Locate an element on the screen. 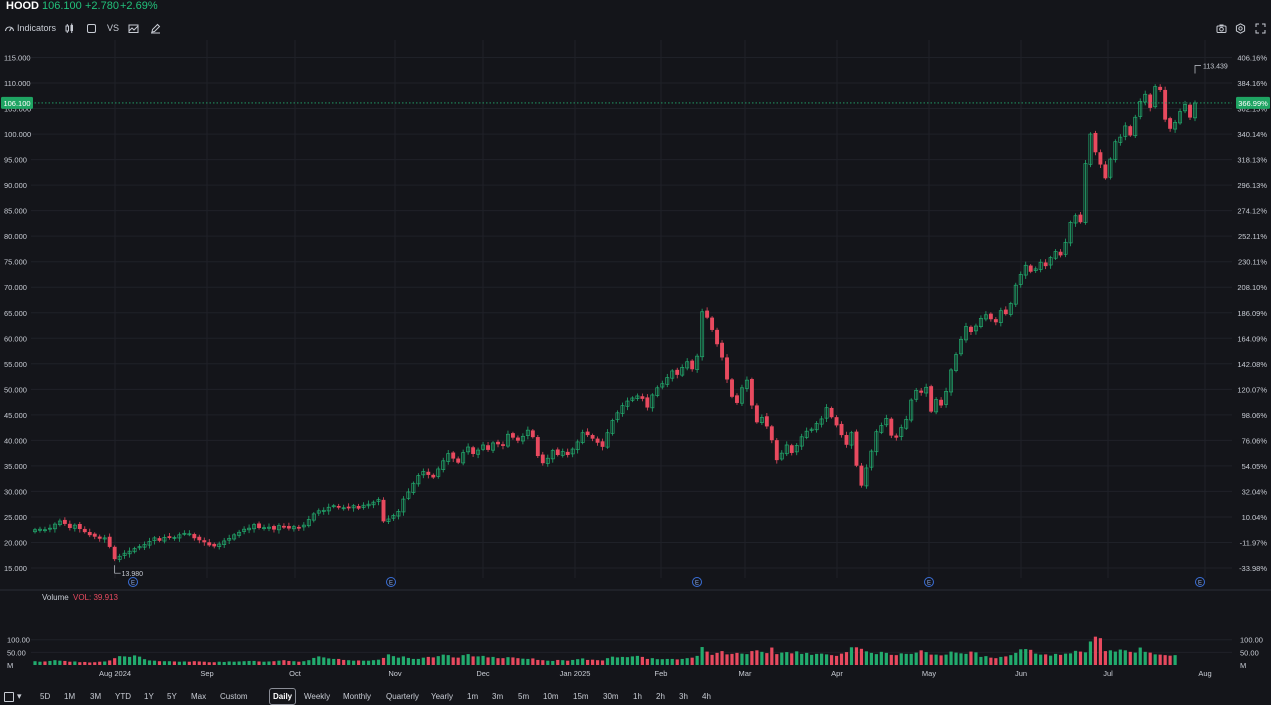 The image size is (1271, 705). high-marker-label: 113.439 is located at coordinates (1215, 66).